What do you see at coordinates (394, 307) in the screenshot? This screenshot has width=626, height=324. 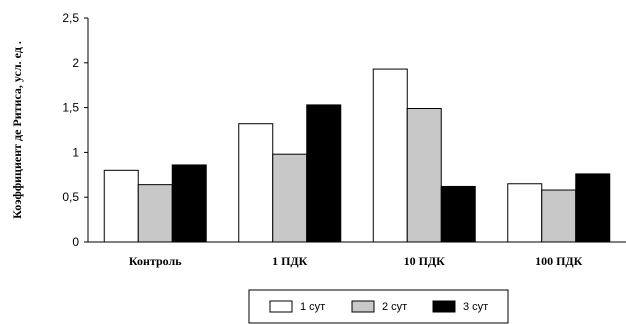 I see `legend-label: 2 сут` at bounding box center [394, 307].